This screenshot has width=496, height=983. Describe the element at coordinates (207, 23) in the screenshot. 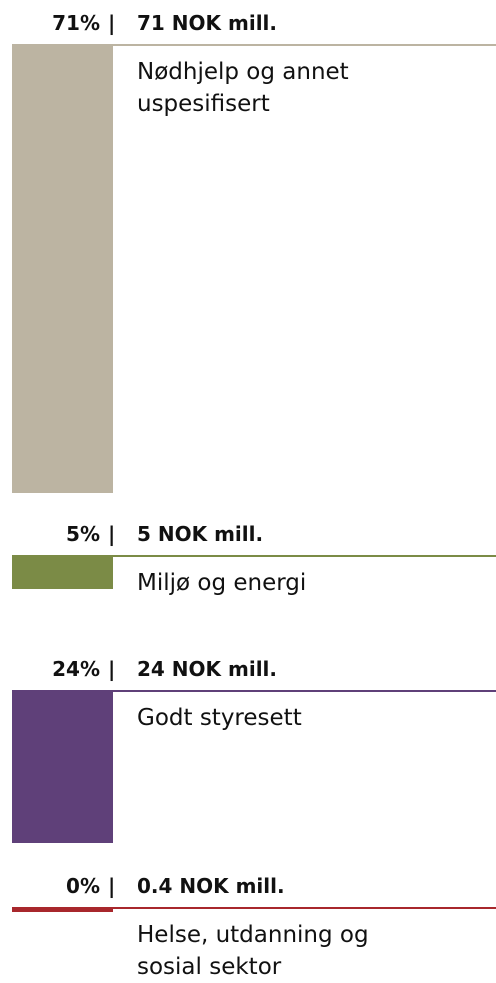

I see `amount-label: 71 NOK mill.` at that location.